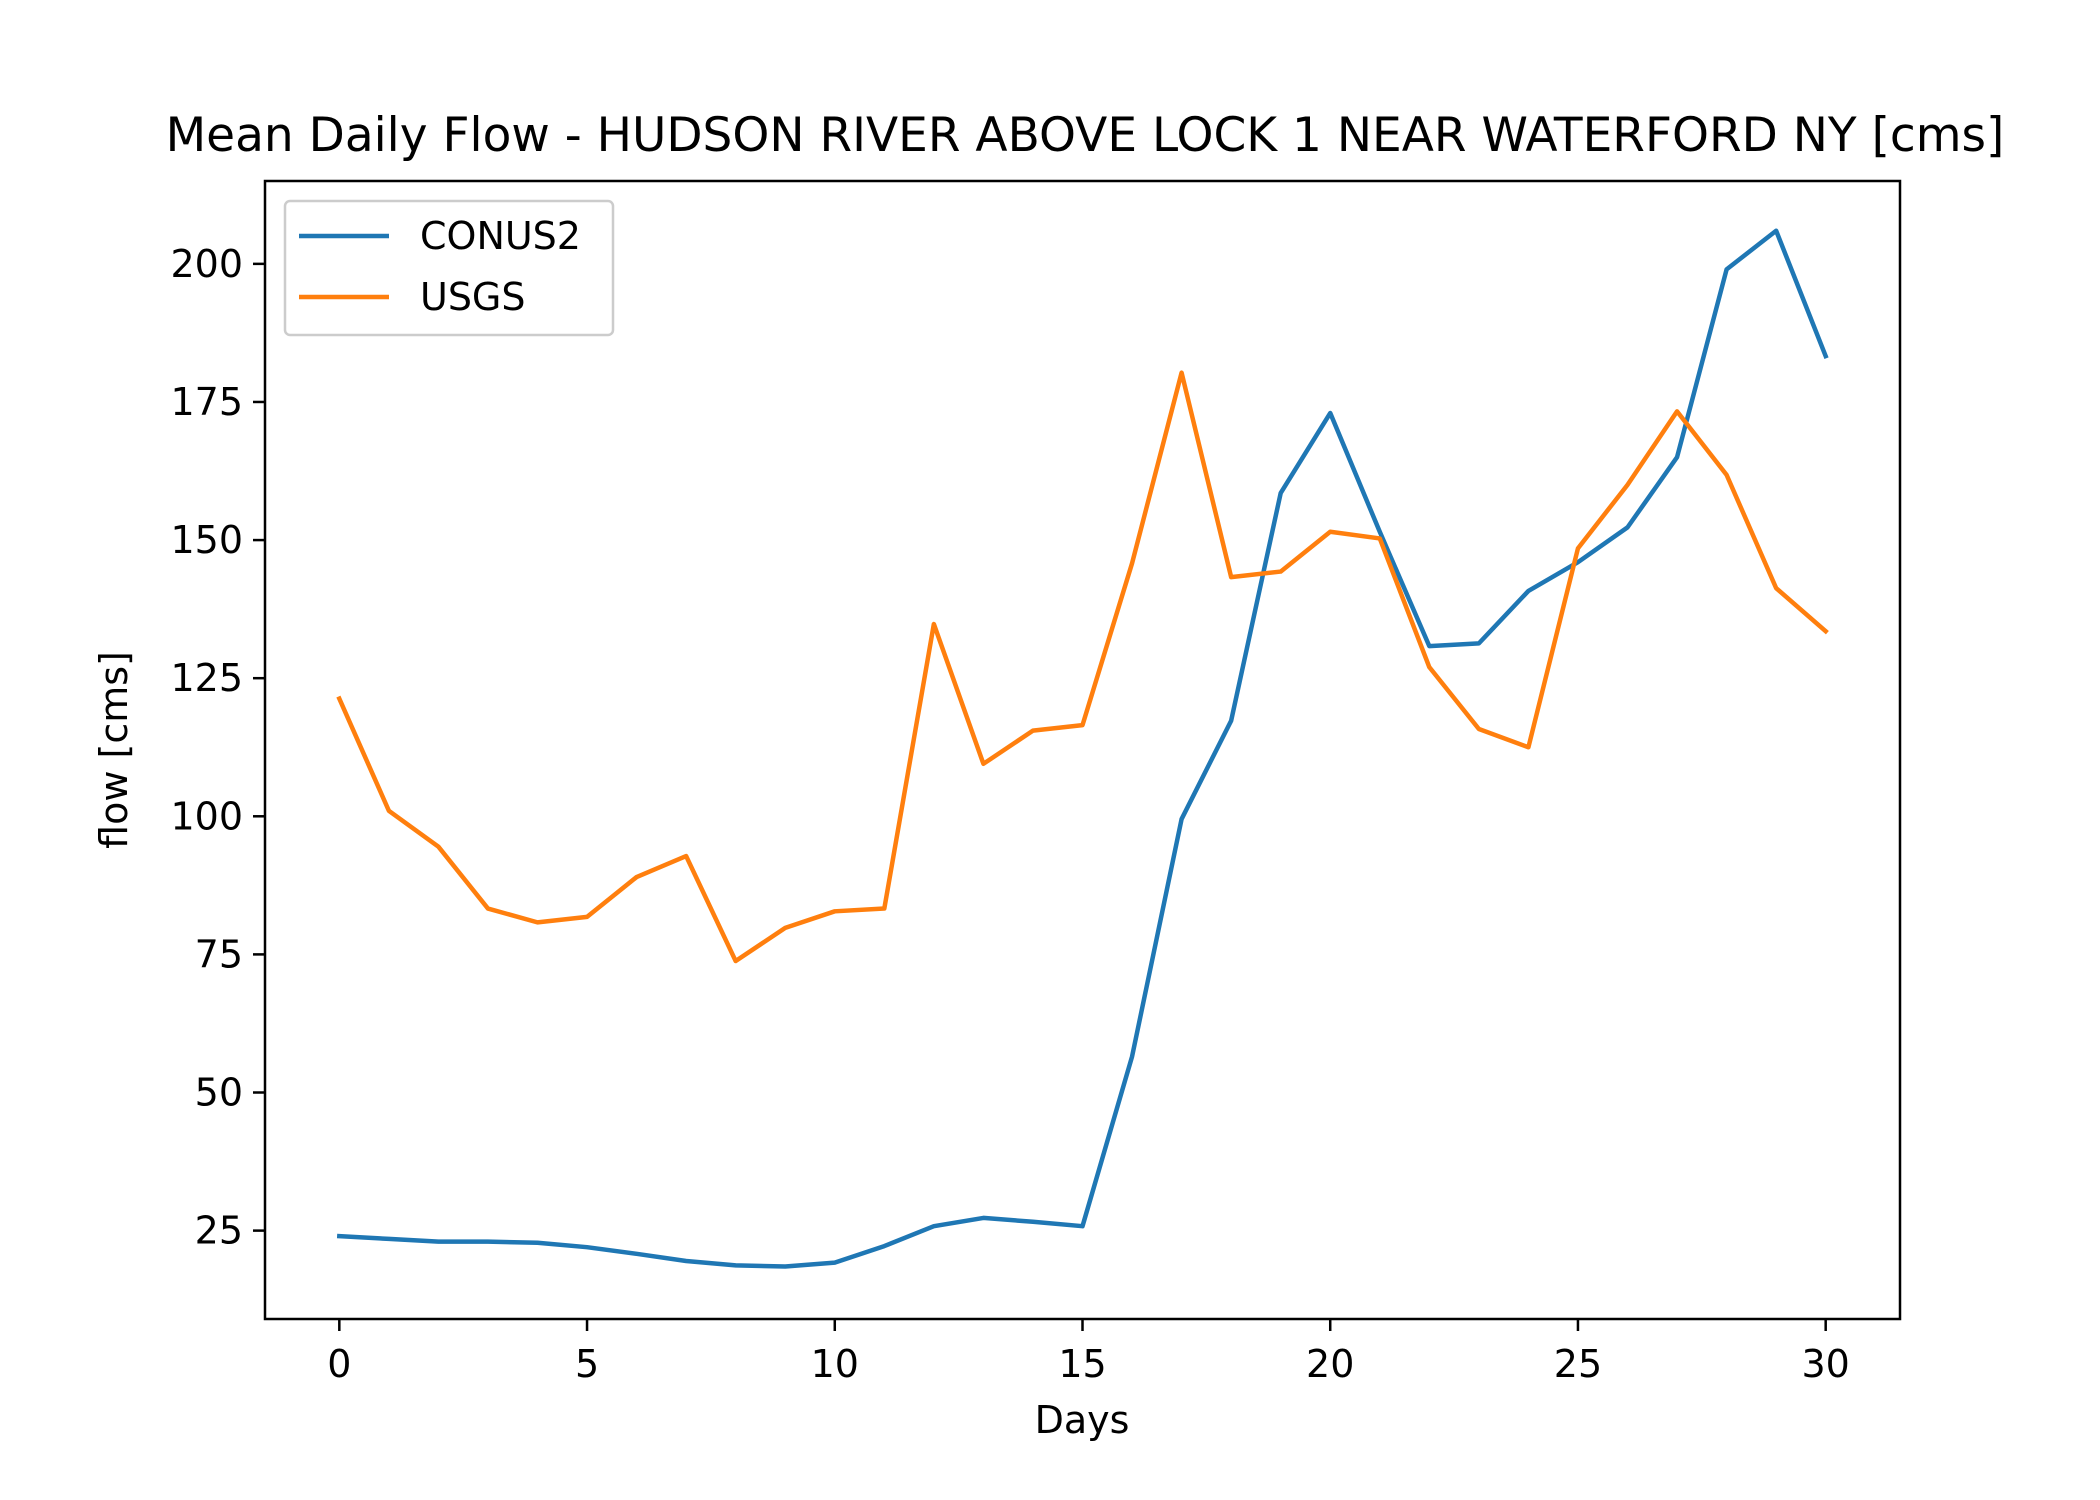  I want to click on x-tick-label: 25, so click(1578, 1364).